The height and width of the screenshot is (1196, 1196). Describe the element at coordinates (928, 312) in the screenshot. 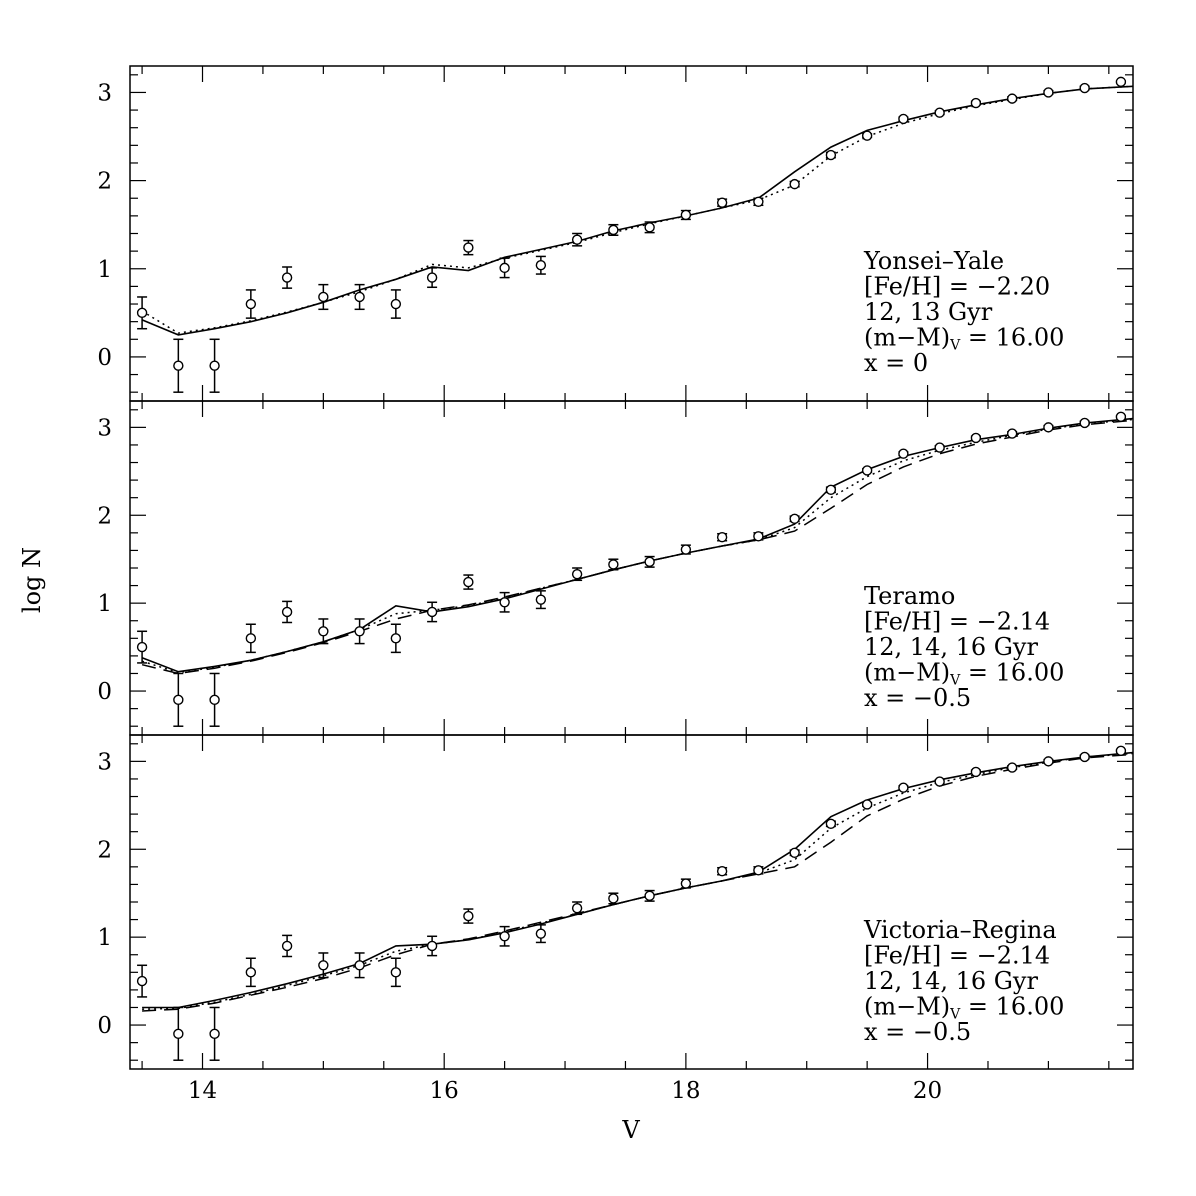

I see `panel-label-line: 12, 13 Gyr` at that location.